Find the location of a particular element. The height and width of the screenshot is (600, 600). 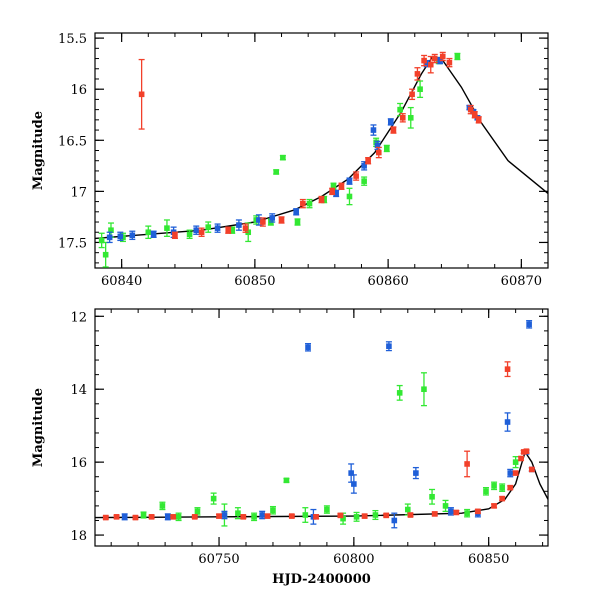

x-axis-label: HJD-2400000 is located at coordinates (321, 579).